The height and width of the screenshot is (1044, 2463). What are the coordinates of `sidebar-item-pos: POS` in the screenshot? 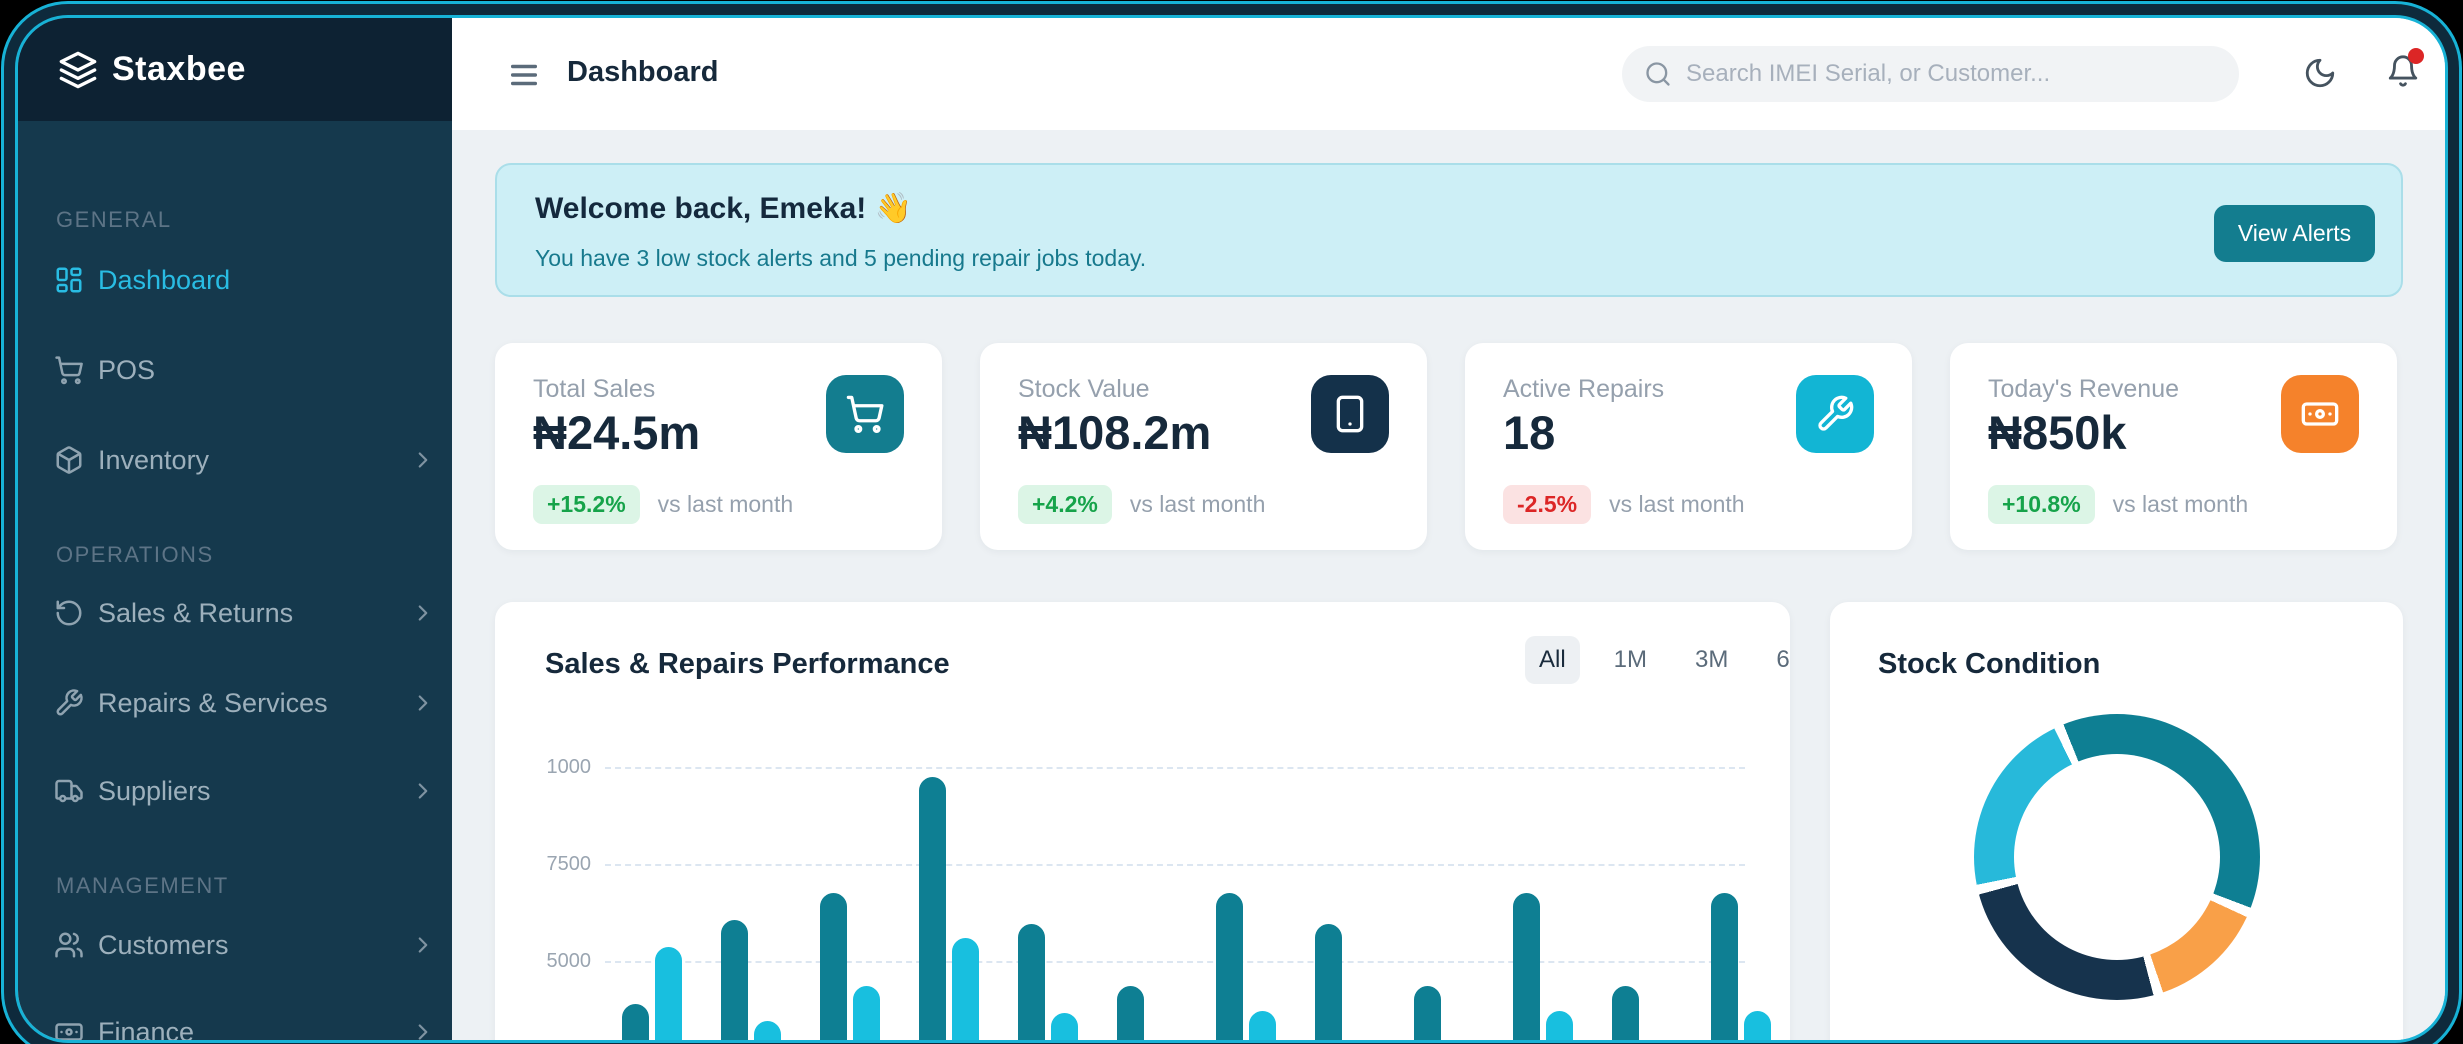 It's located at (235, 370).